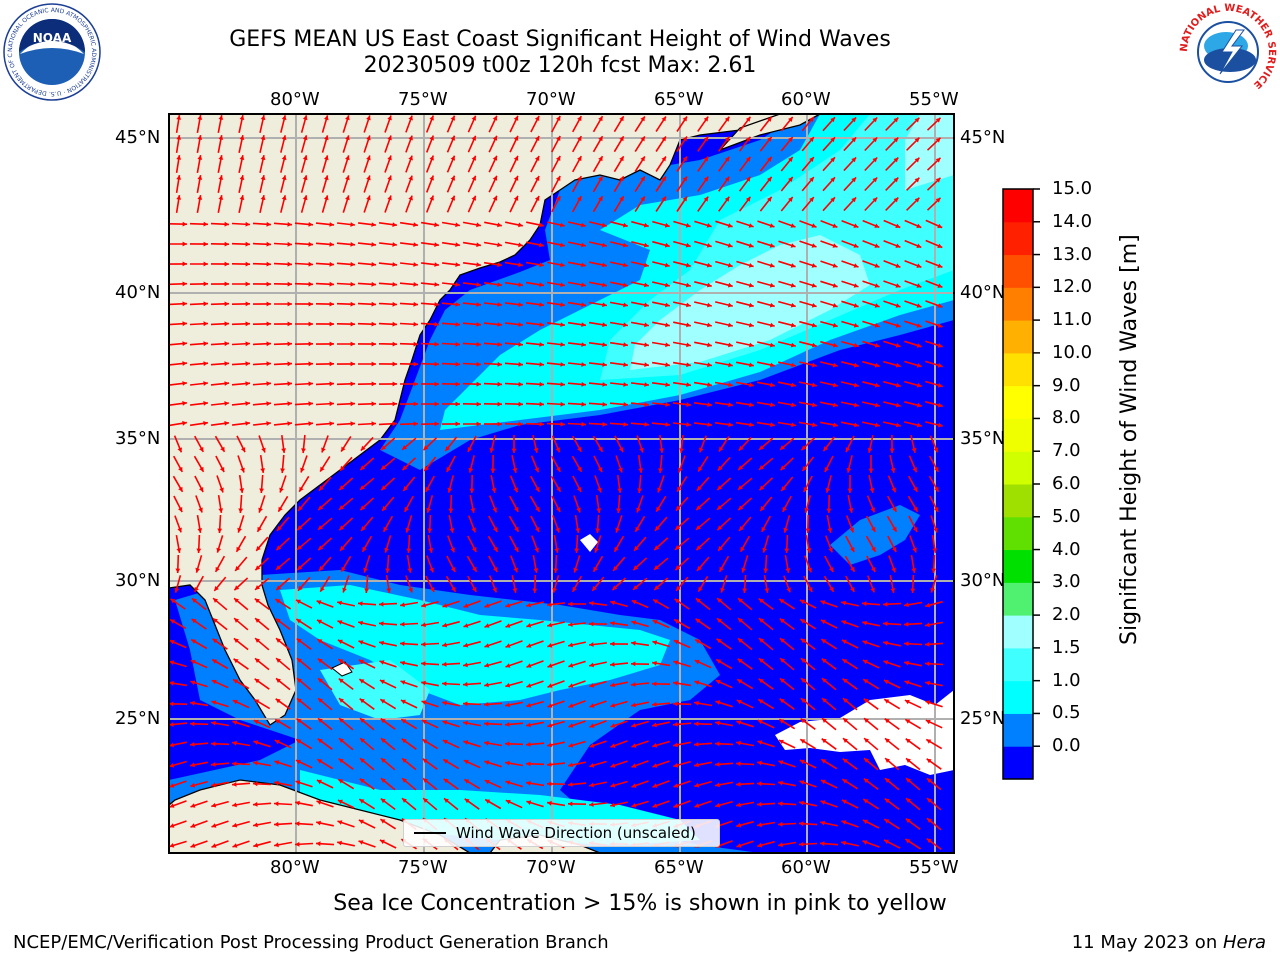  What do you see at coordinates (934, 99) in the screenshot?
I see `lon-tick-top-55: 55°W` at bounding box center [934, 99].